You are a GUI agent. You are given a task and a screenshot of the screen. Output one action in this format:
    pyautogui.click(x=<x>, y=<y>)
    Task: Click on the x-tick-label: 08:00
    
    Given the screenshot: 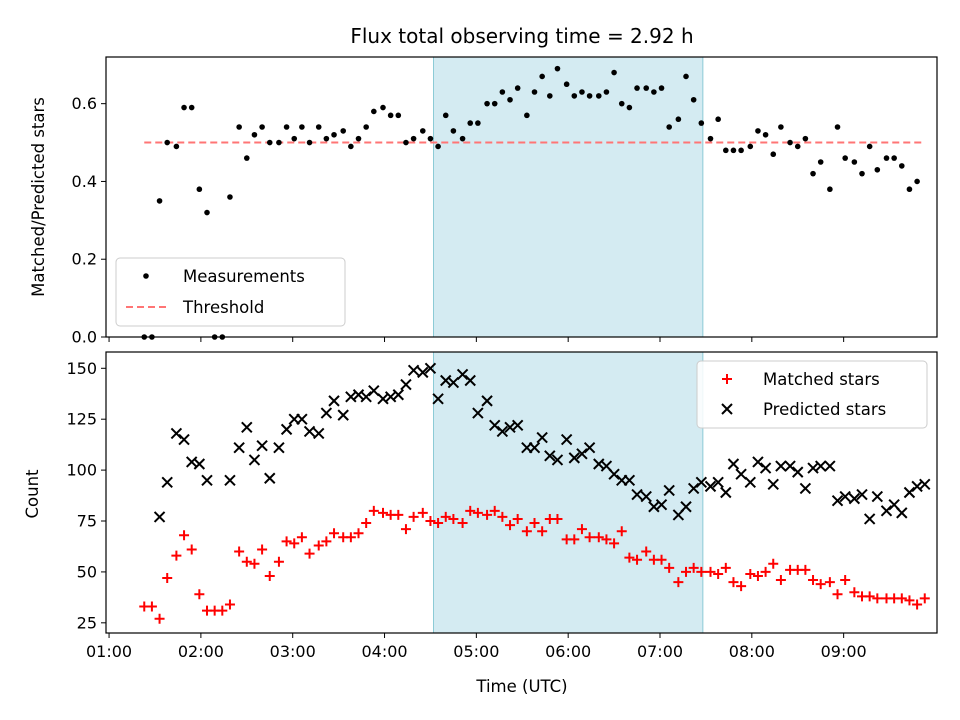 What is the action you would take?
    pyautogui.click(x=752, y=651)
    